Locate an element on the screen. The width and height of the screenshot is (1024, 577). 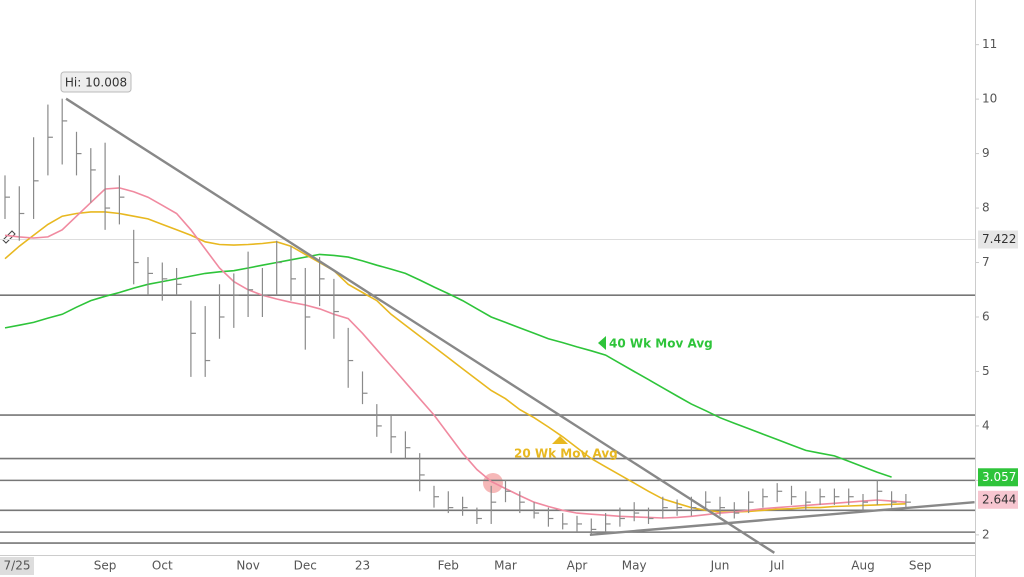
x-tick-label: 23 is located at coordinates (362, 566).